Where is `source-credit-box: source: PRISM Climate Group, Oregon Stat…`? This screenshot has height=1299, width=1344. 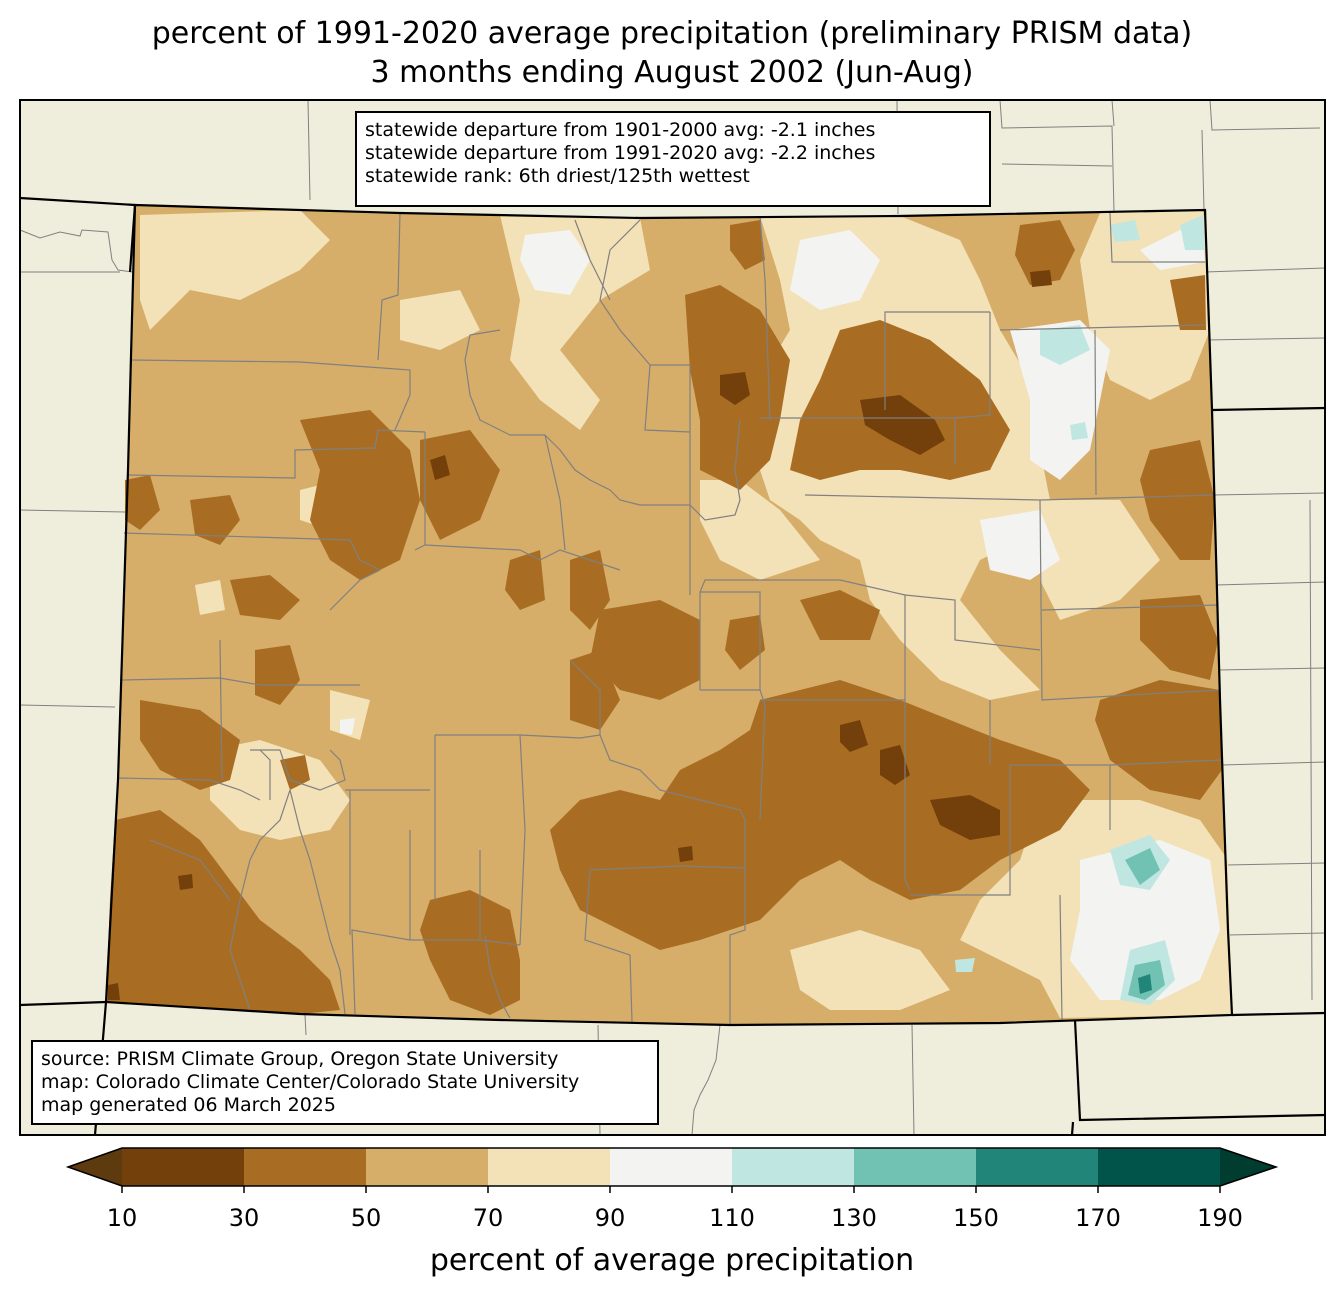 source-credit-box: source: PRISM Climate Group, Oregon Stat… is located at coordinates (345, 1082).